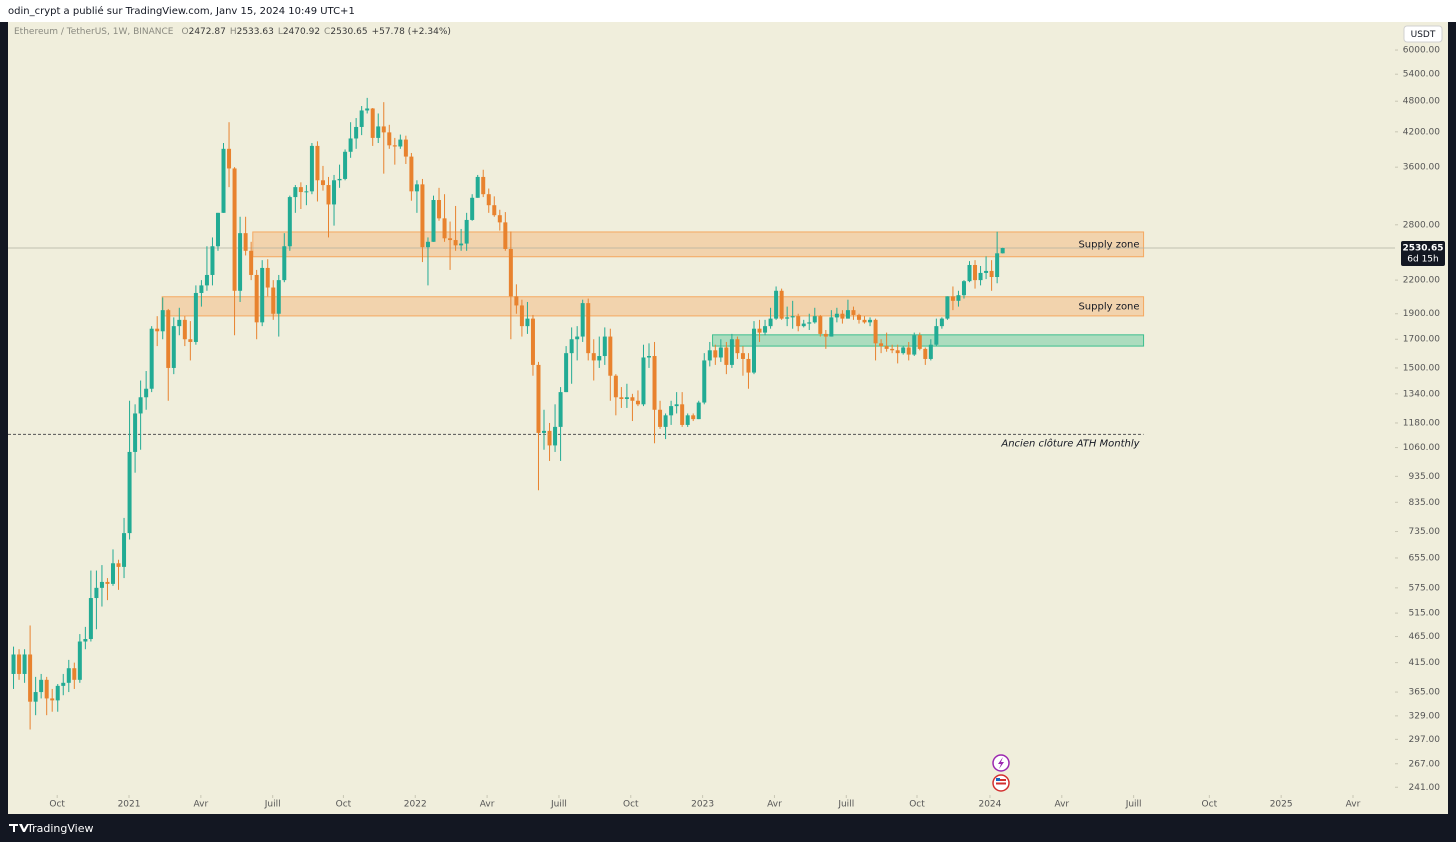 This screenshot has height=842, width=1456. What do you see at coordinates (280, 32) in the screenshot?
I see `ohlc-prefix: L` at bounding box center [280, 32].